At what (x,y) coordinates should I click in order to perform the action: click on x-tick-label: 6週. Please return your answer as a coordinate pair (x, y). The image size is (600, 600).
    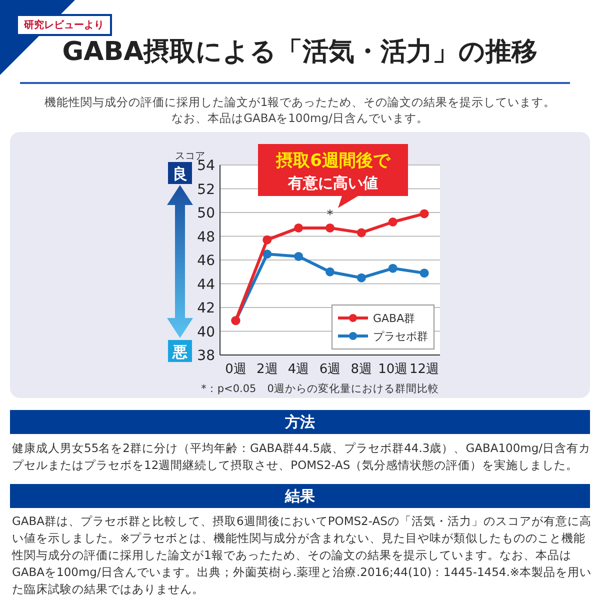
    Looking at the image, I should click on (330, 369).